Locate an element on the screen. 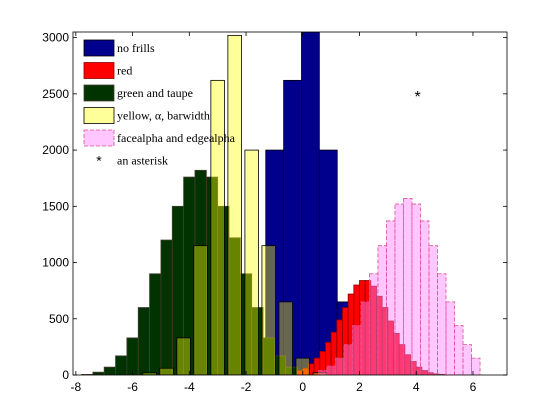  y-tick-label: 500 is located at coordinates (59, 319).